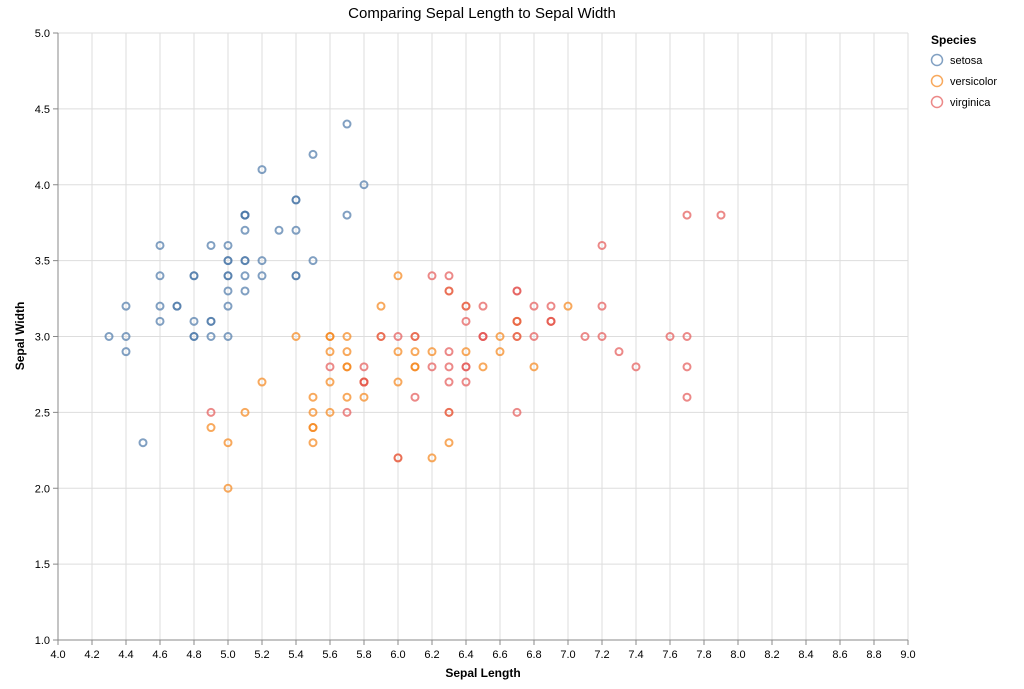 This screenshot has width=1024, height=689. I want to click on x-tick-label: 4.0, so click(57, 655).